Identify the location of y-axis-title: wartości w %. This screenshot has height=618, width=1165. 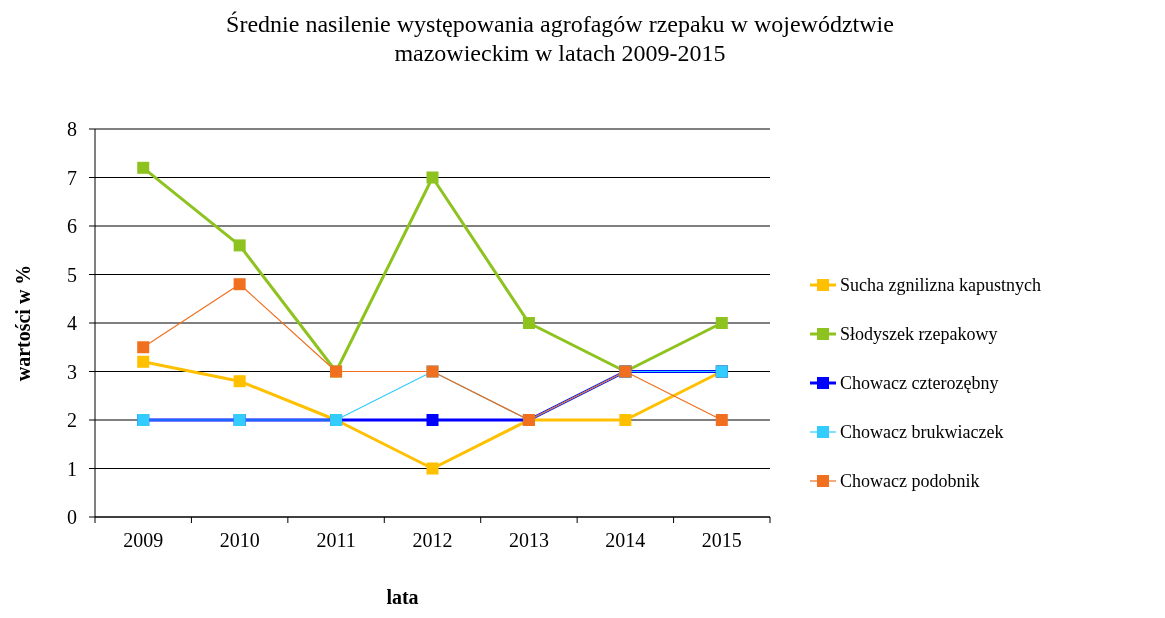
(23, 323).